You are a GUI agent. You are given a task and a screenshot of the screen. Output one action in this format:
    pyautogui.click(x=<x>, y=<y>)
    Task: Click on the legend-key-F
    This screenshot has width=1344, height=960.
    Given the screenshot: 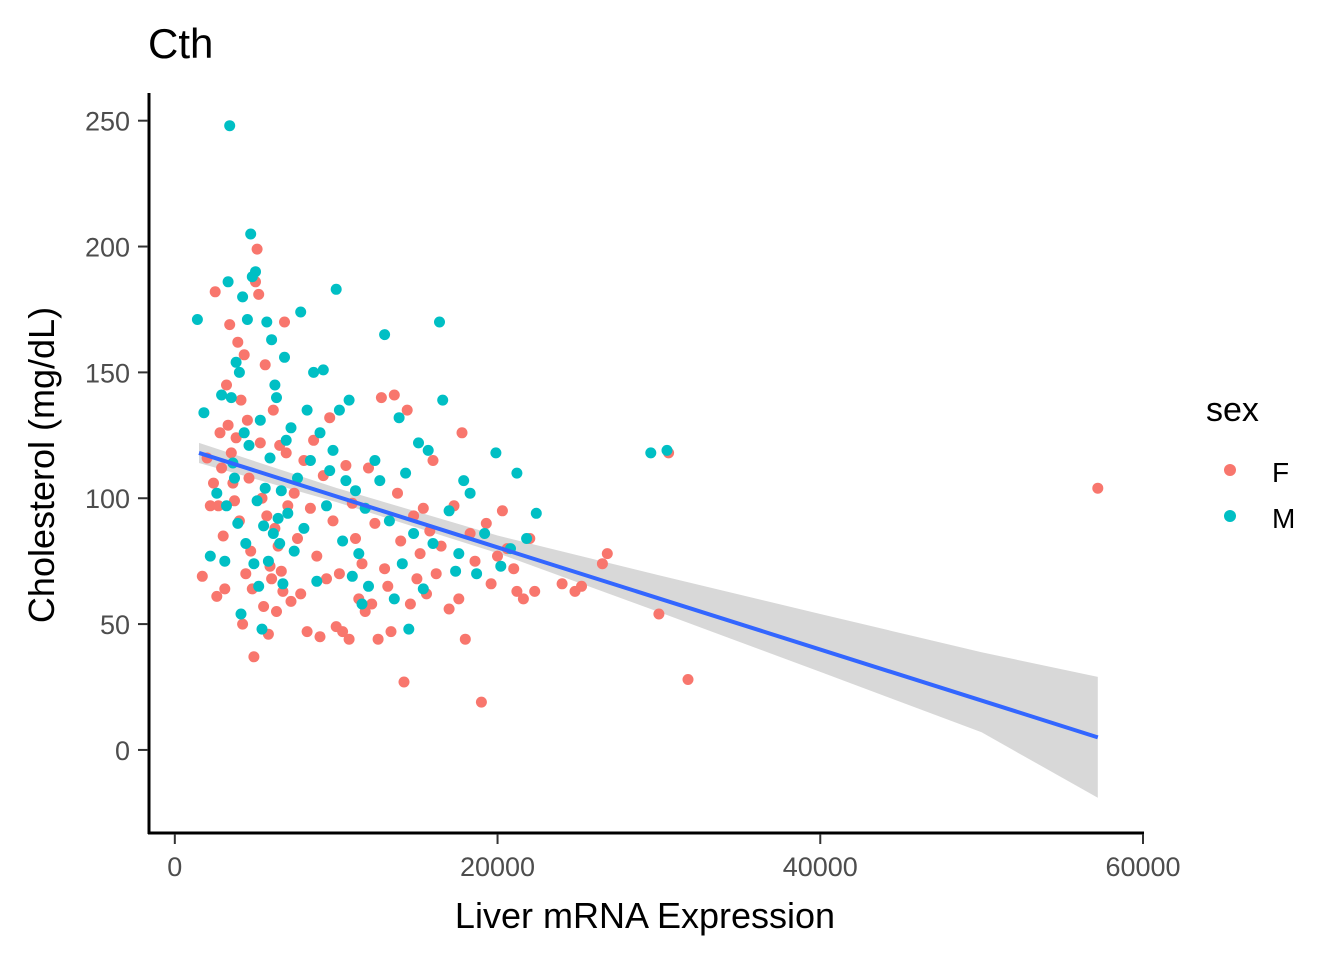 What is the action you would take?
    pyautogui.click(x=1230, y=470)
    